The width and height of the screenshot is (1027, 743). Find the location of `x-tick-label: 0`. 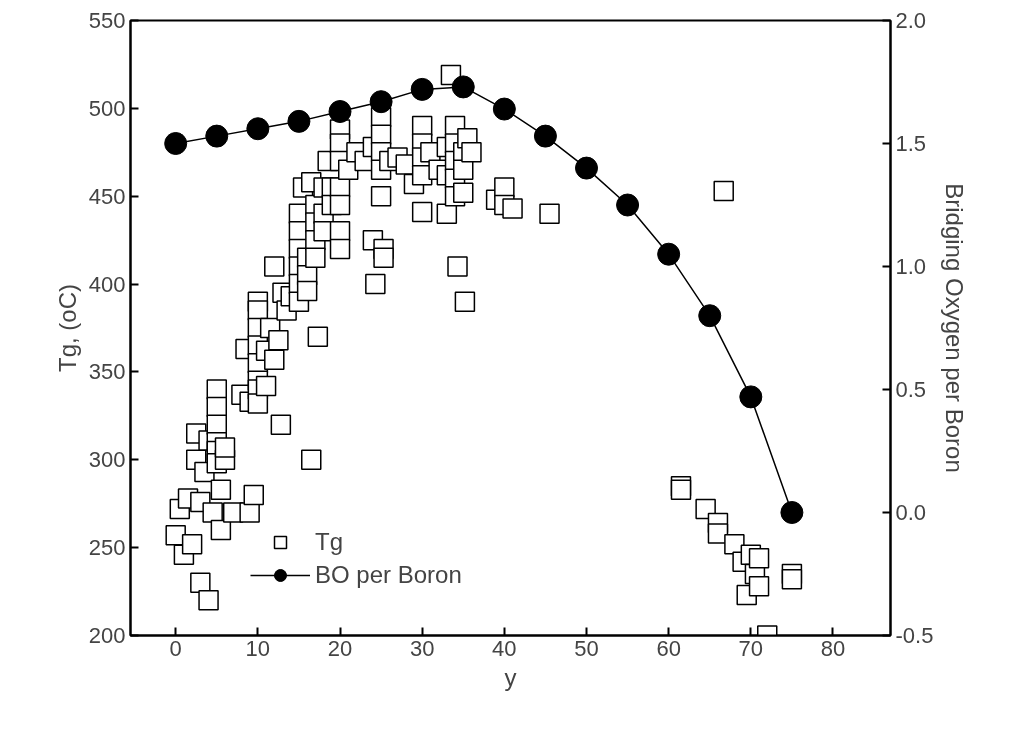

x-tick-label: 0 is located at coordinates (175, 648).